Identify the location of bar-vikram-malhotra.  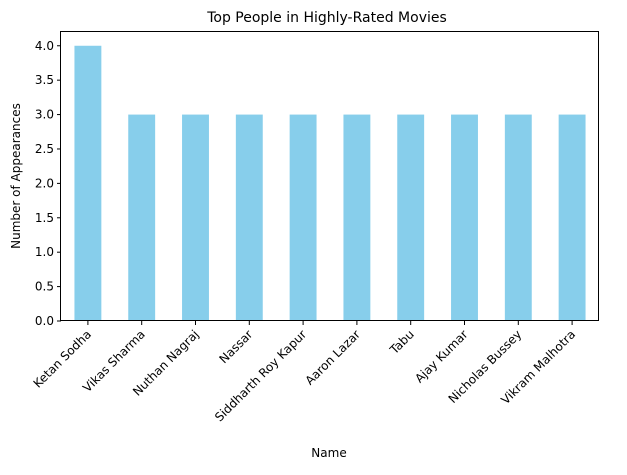
(572, 217).